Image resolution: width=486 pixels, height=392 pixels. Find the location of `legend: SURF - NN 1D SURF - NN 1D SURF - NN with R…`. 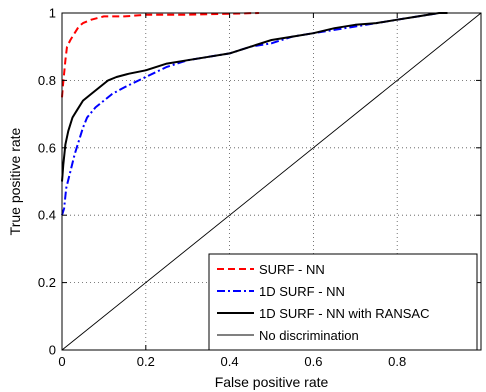

legend: SURF - NN 1D SURF - NN 1D SURF - NN with R… is located at coordinates (343, 302).